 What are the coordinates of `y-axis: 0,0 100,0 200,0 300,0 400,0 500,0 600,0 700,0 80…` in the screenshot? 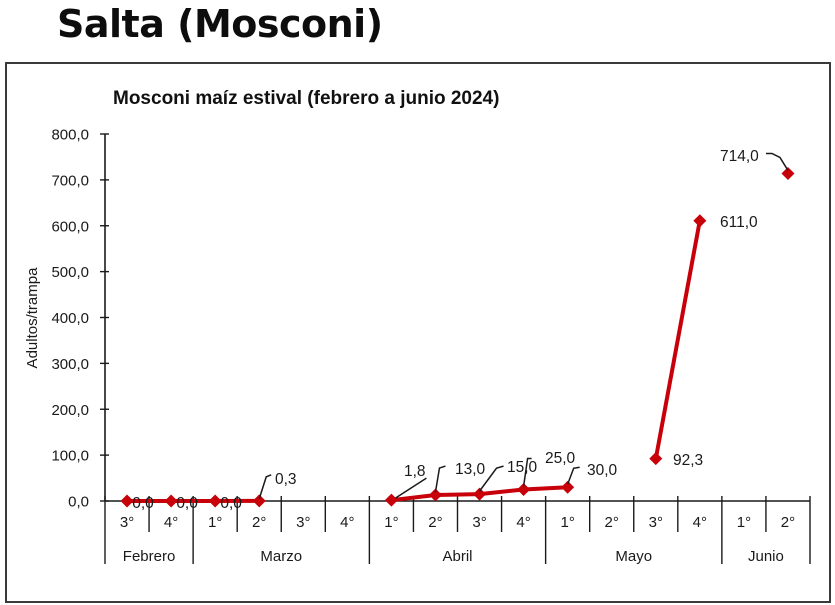 It's located at (80, 319).